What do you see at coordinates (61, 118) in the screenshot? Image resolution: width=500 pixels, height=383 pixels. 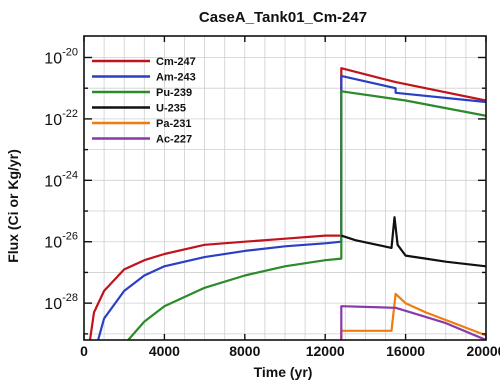 I see `y-tick-label: 10-22` at bounding box center [61, 118].